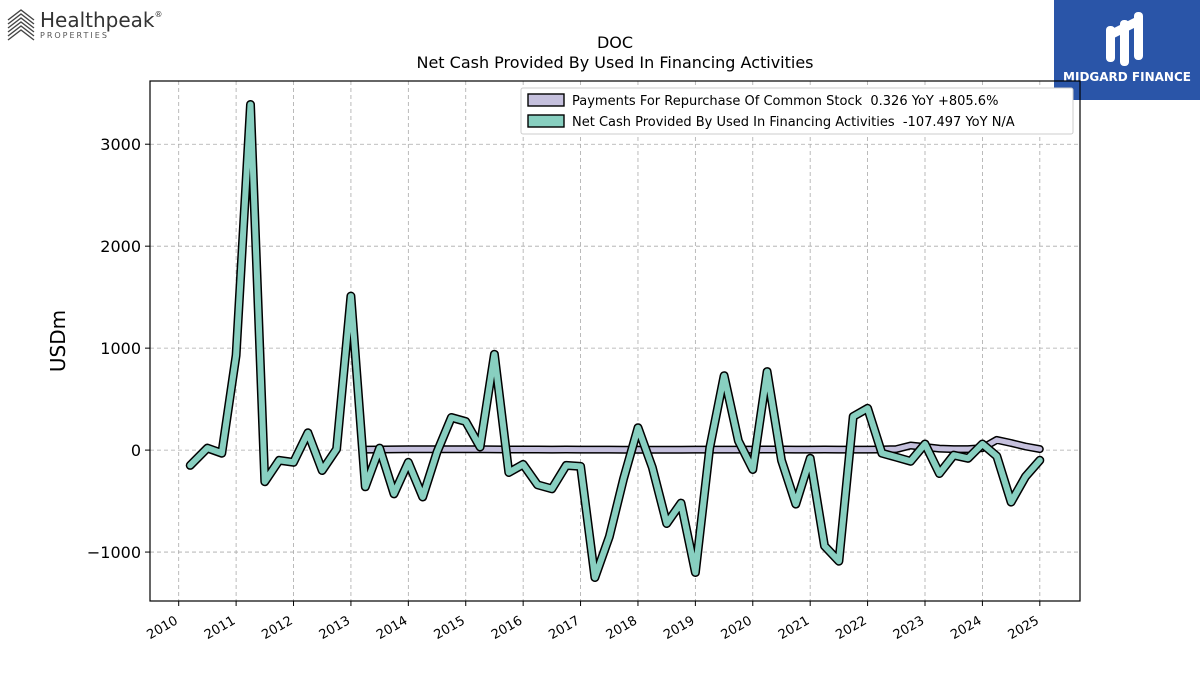 The height and width of the screenshot is (675, 1200). I want to click on payments-repurchase-series-line, so click(702, 444).